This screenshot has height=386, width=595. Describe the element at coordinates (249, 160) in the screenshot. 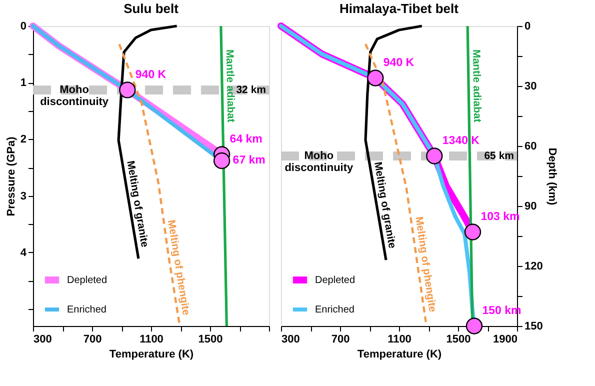

I see `annotation: 67 km` at that location.